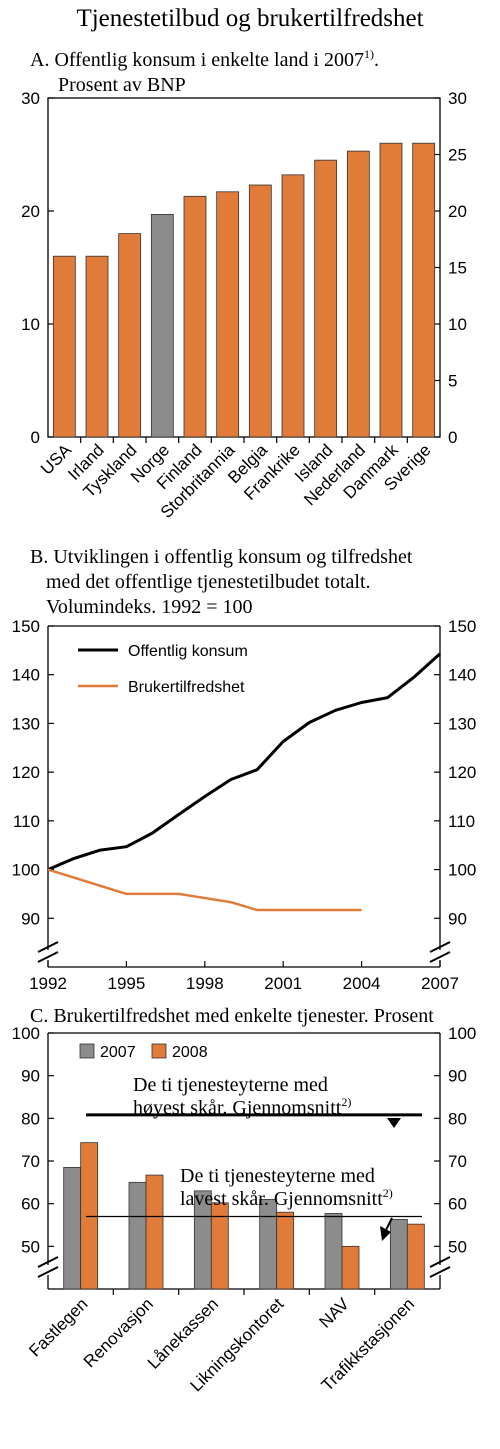  What do you see at coordinates (457, 918) in the screenshot?
I see `chart-b-right-tick-label: 90` at bounding box center [457, 918].